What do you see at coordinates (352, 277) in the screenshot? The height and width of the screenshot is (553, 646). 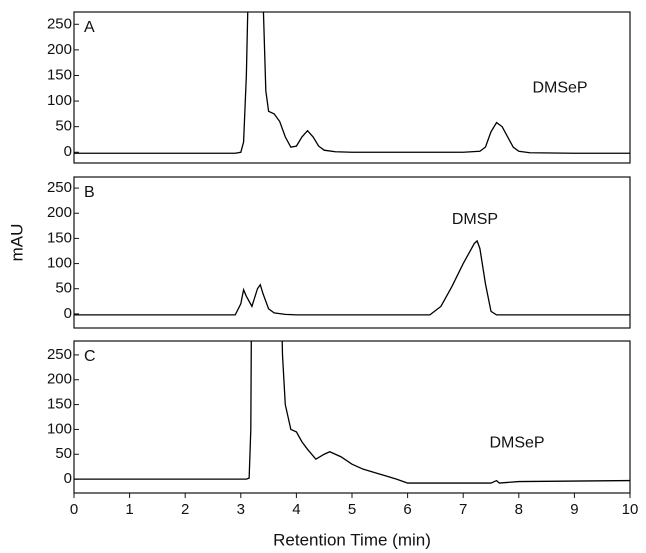 I see `trace` at bounding box center [352, 277].